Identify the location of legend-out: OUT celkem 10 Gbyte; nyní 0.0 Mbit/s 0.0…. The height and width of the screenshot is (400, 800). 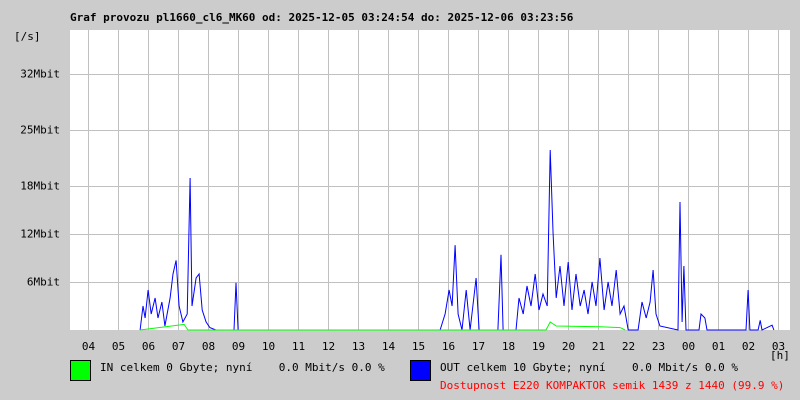
(589, 367).